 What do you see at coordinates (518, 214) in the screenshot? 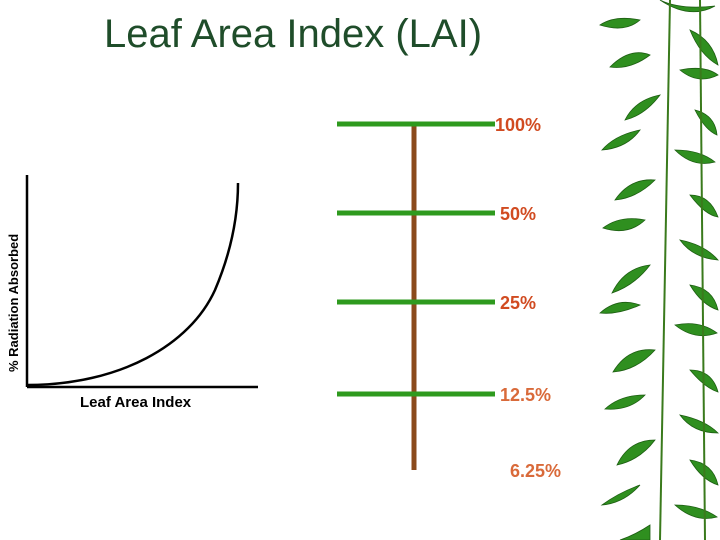
I see `layer-2-percent: 50%` at bounding box center [518, 214].